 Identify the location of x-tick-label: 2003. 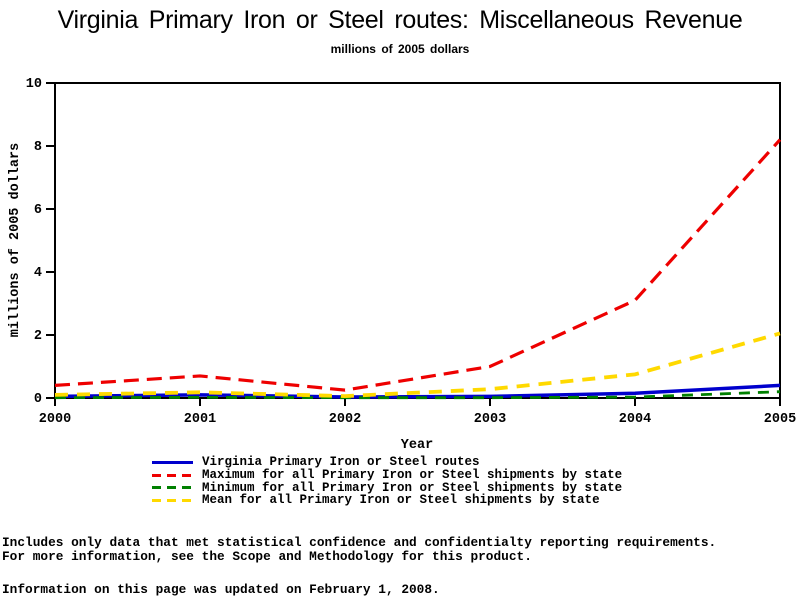
(490, 419).